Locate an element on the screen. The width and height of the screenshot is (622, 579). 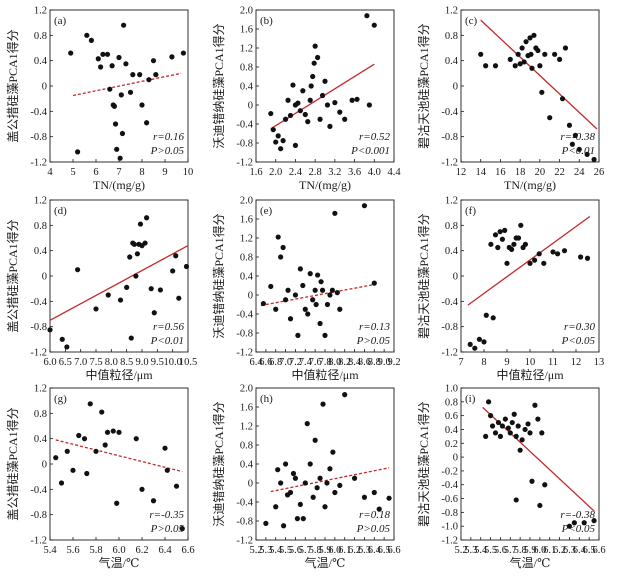
x-tick-label: 24 is located at coordinates (579, 172).